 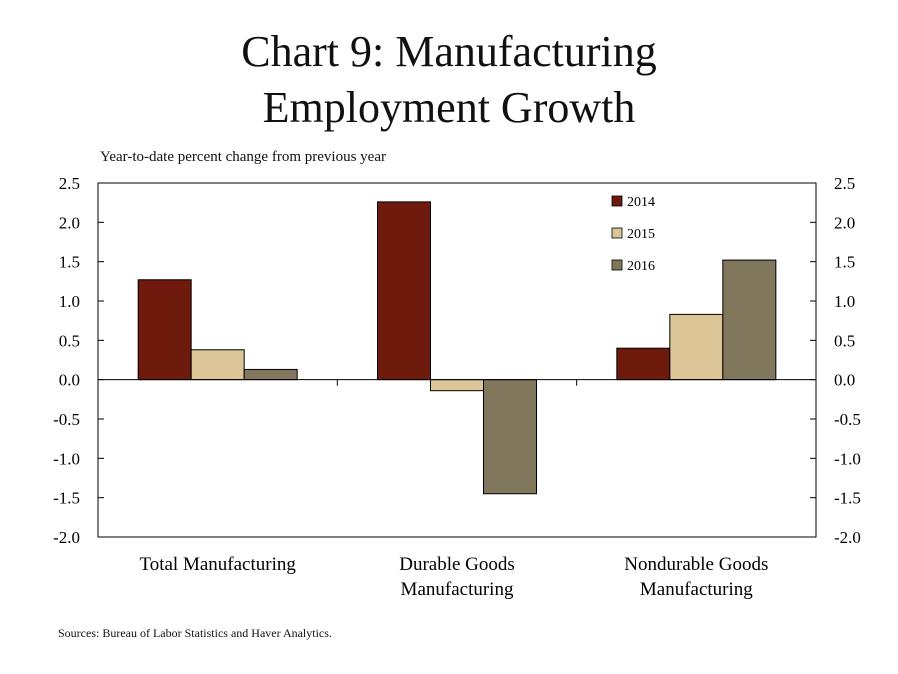 I want to click on chart-title-line-2: Employment Growth, so click(x=449, y=107).